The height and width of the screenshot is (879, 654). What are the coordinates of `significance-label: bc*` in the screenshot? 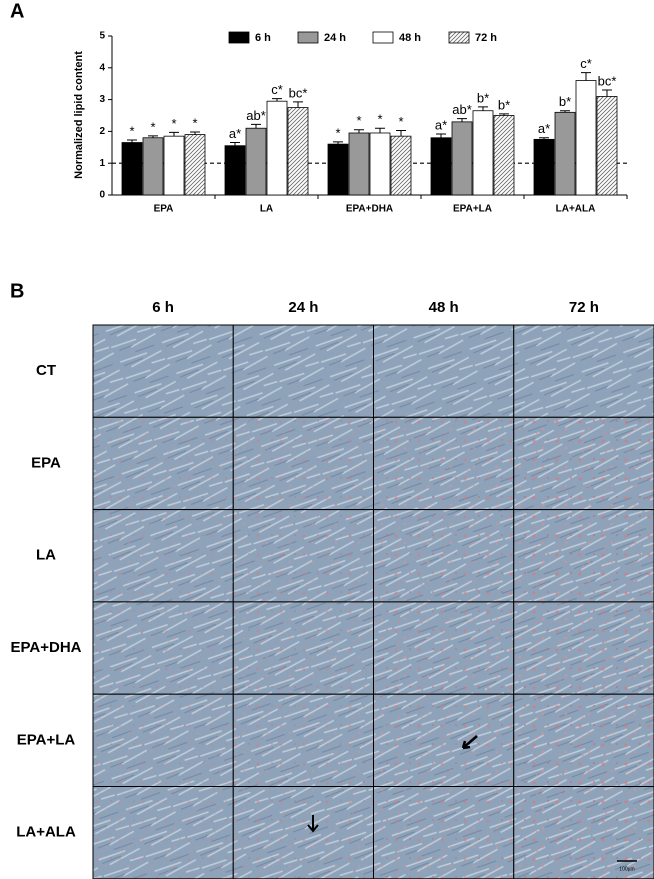 It's located at (607, 80).